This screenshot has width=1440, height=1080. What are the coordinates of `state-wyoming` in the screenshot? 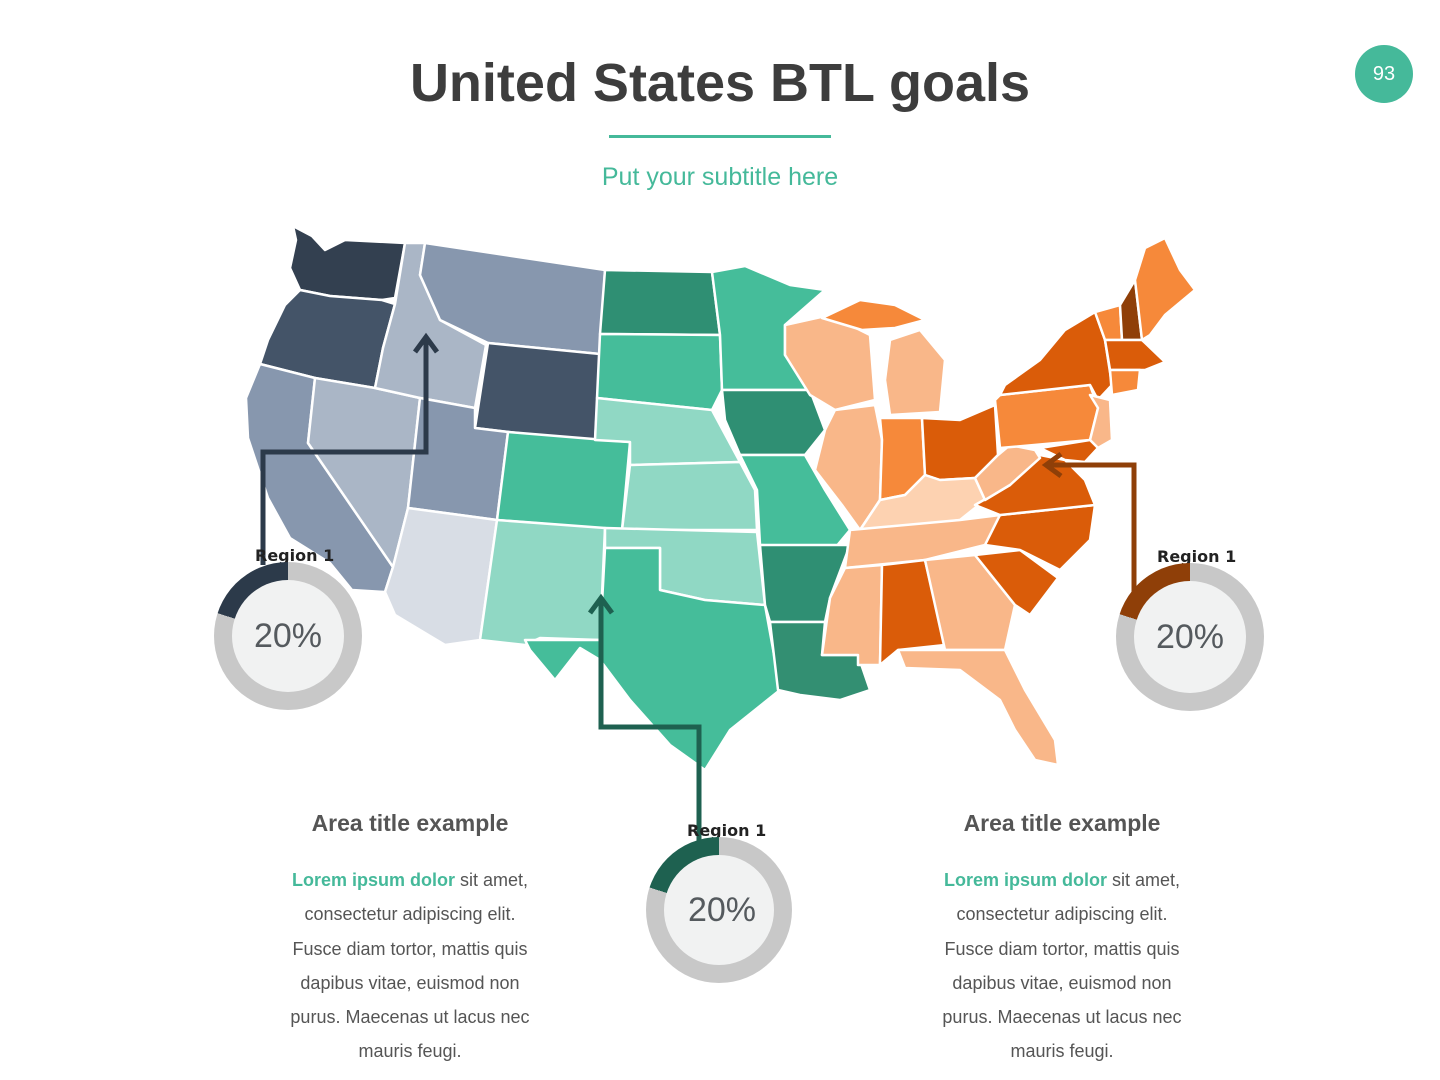 It's located at (537, 392).